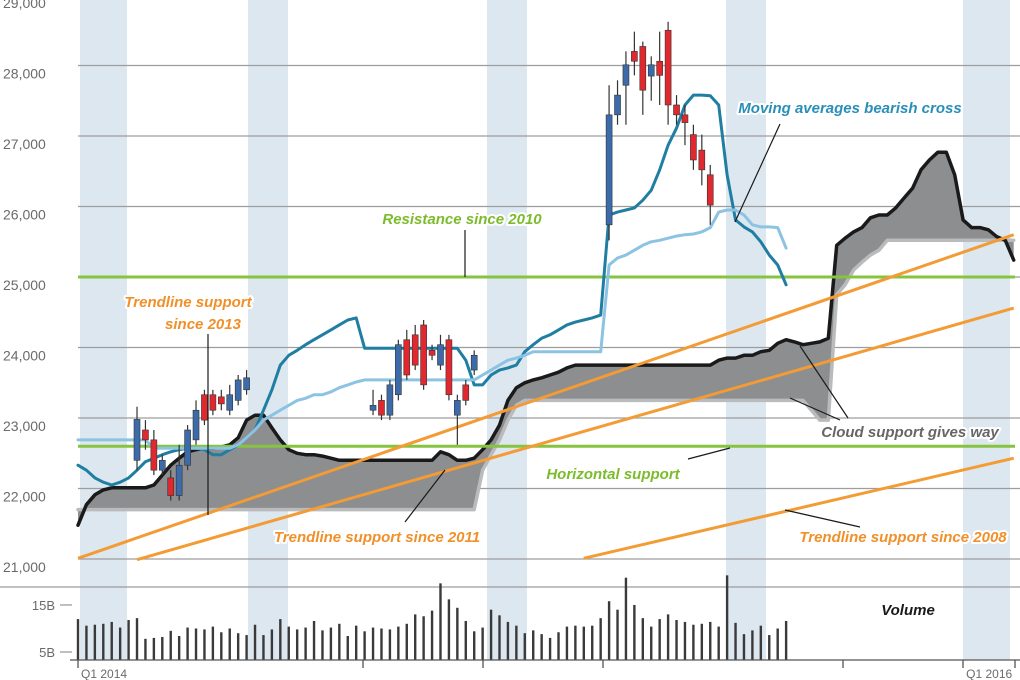 The height and width of the screenshot is (680, 1020). Describe the element at coordinates (849, 108) in the screenshot. I see `annotation: Moving averages bearish cross` at that location.